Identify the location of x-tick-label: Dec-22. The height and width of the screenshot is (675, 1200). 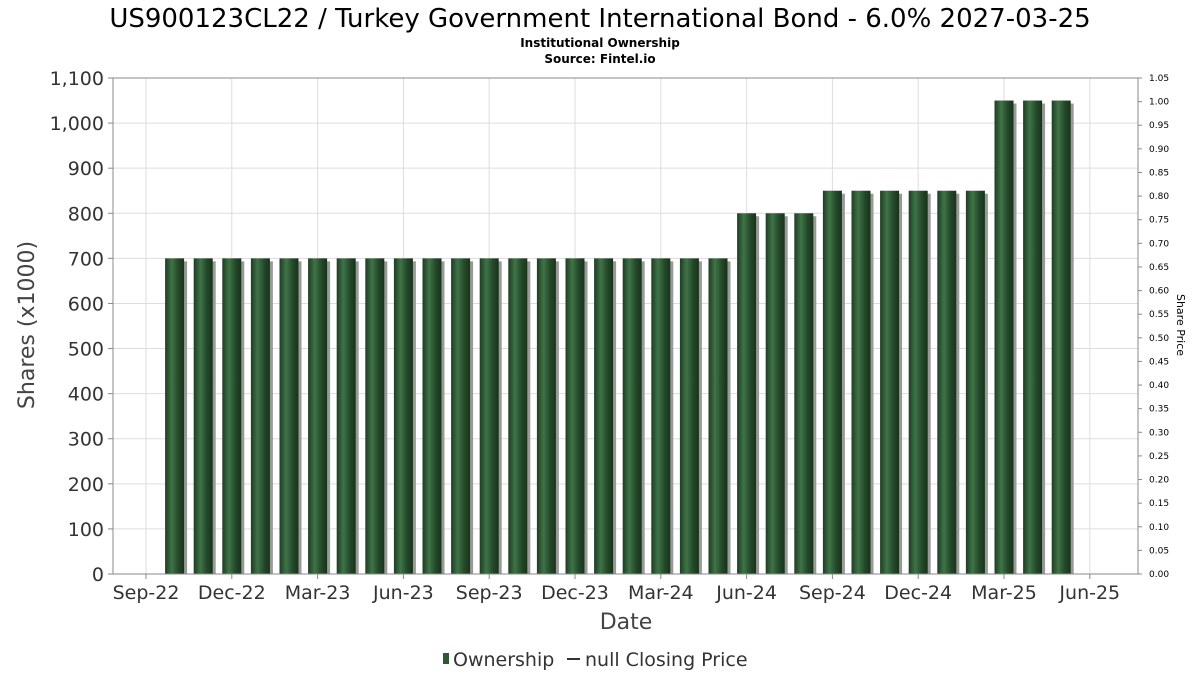
(232, 593).